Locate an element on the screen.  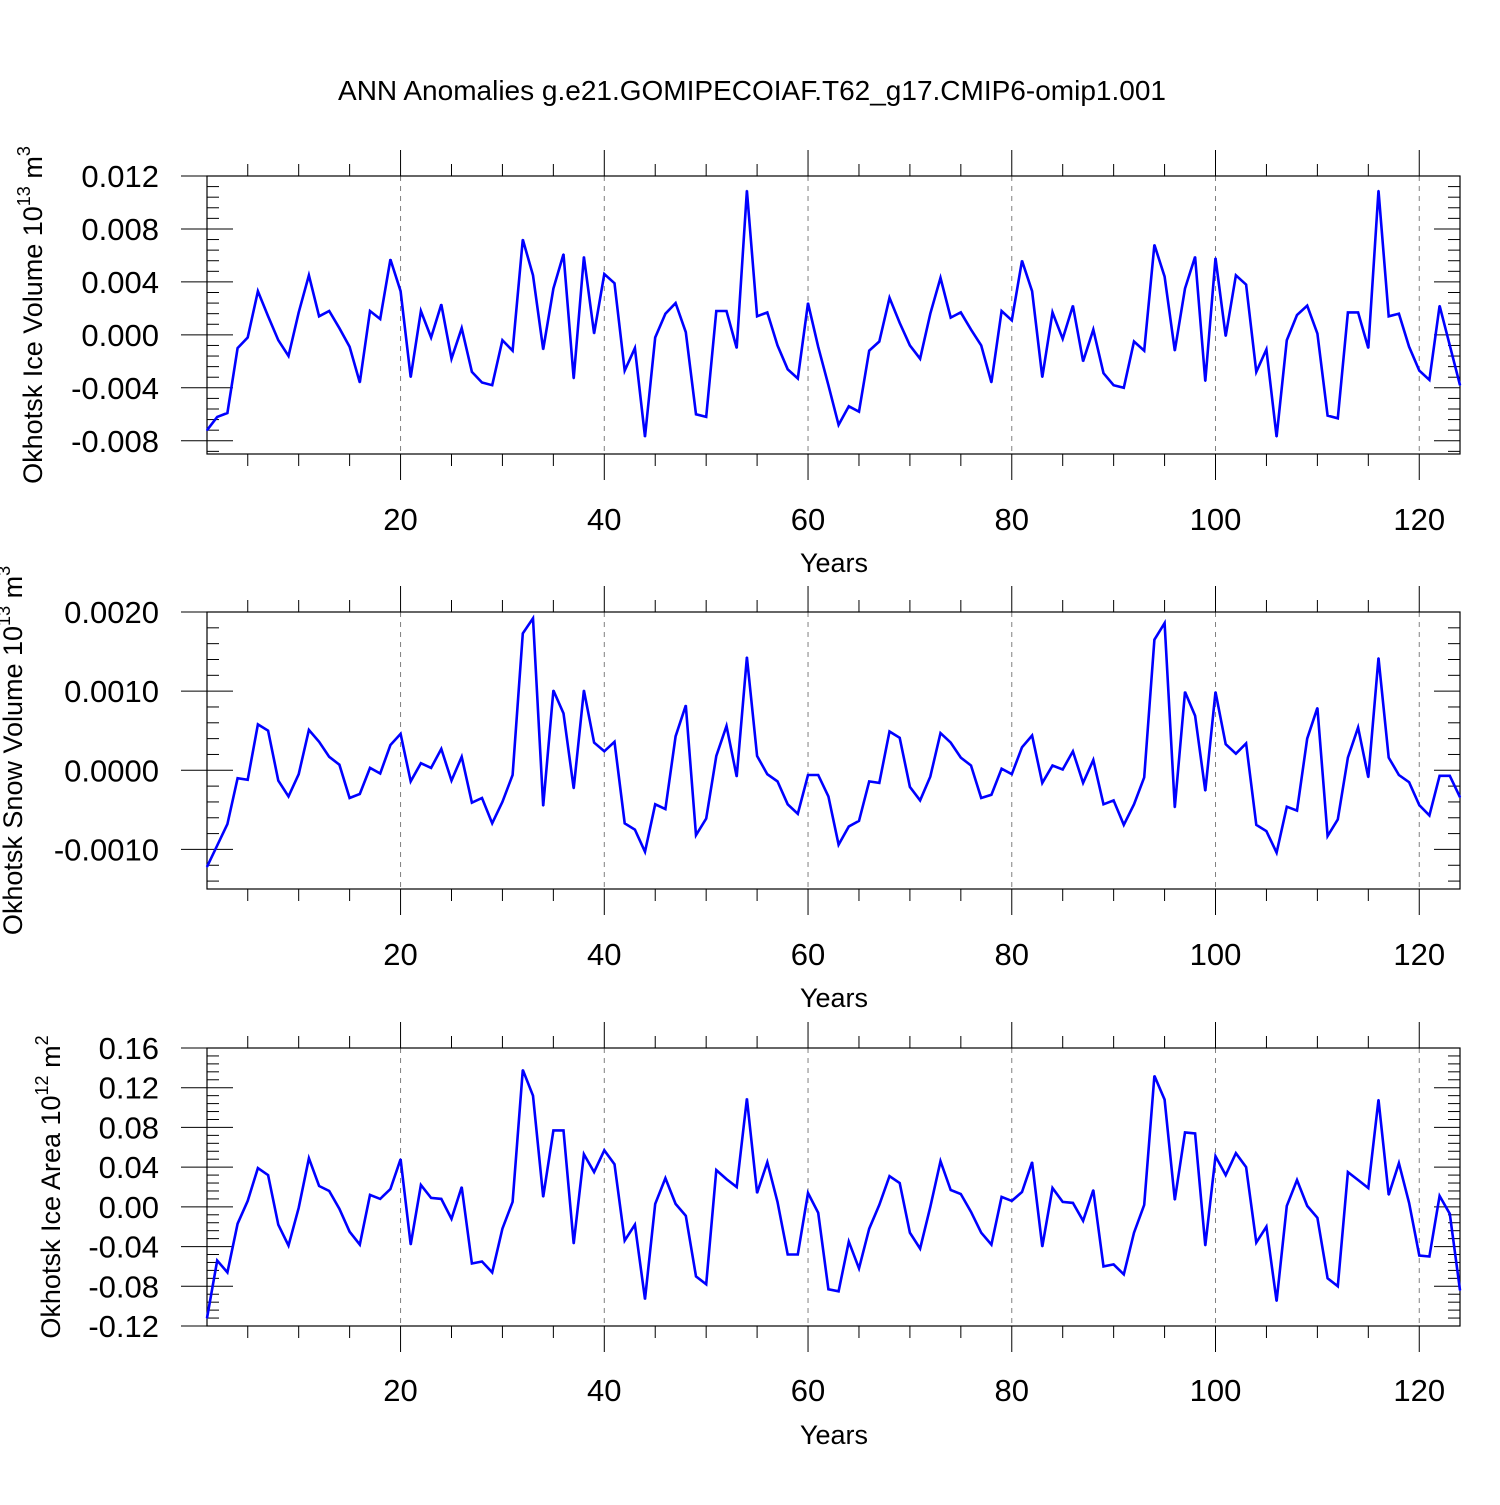
y-tick-label: -0.008 is located at coordinates (115, 441).